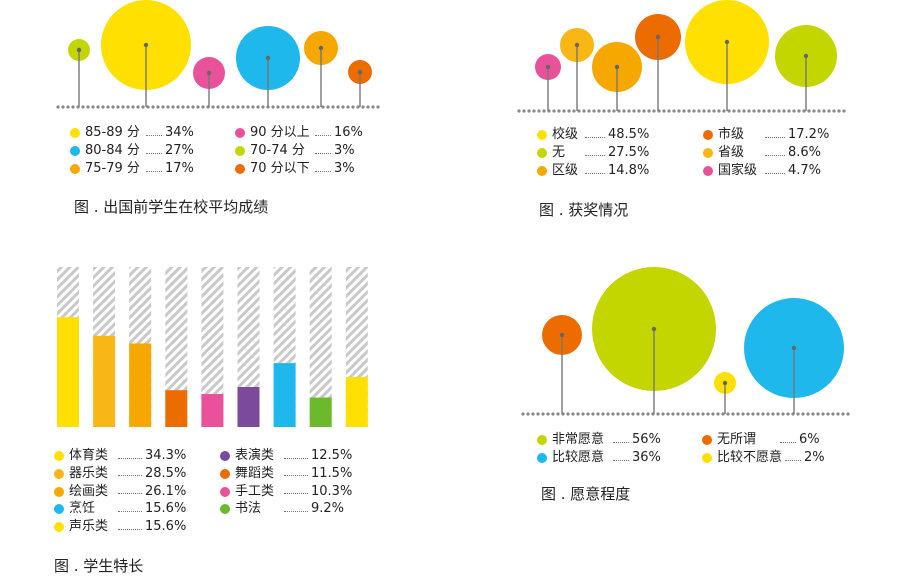 This screenshot has width=898, height=576. What do you see at coordinates (179, 132) in the screenshot?
I see `legend-value: 34%` at bounding box center [179, 132].